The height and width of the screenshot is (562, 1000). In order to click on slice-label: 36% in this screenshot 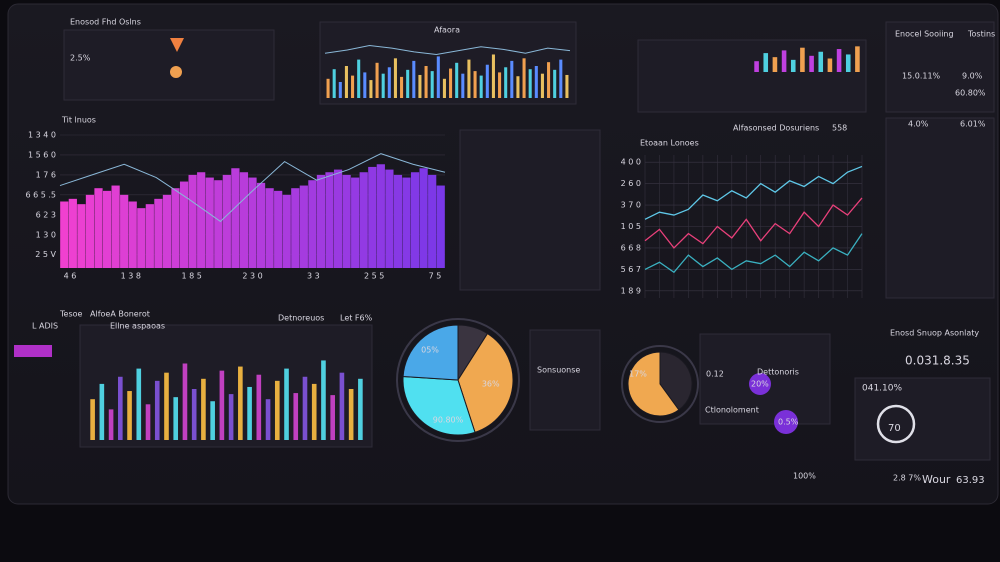, I will do `click(491, 384)`.